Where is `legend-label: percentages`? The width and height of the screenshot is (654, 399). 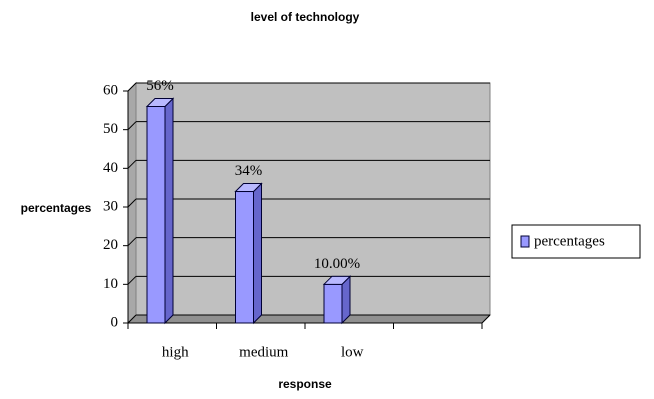 legend-label: percentages is located at coordinates (569, 241).